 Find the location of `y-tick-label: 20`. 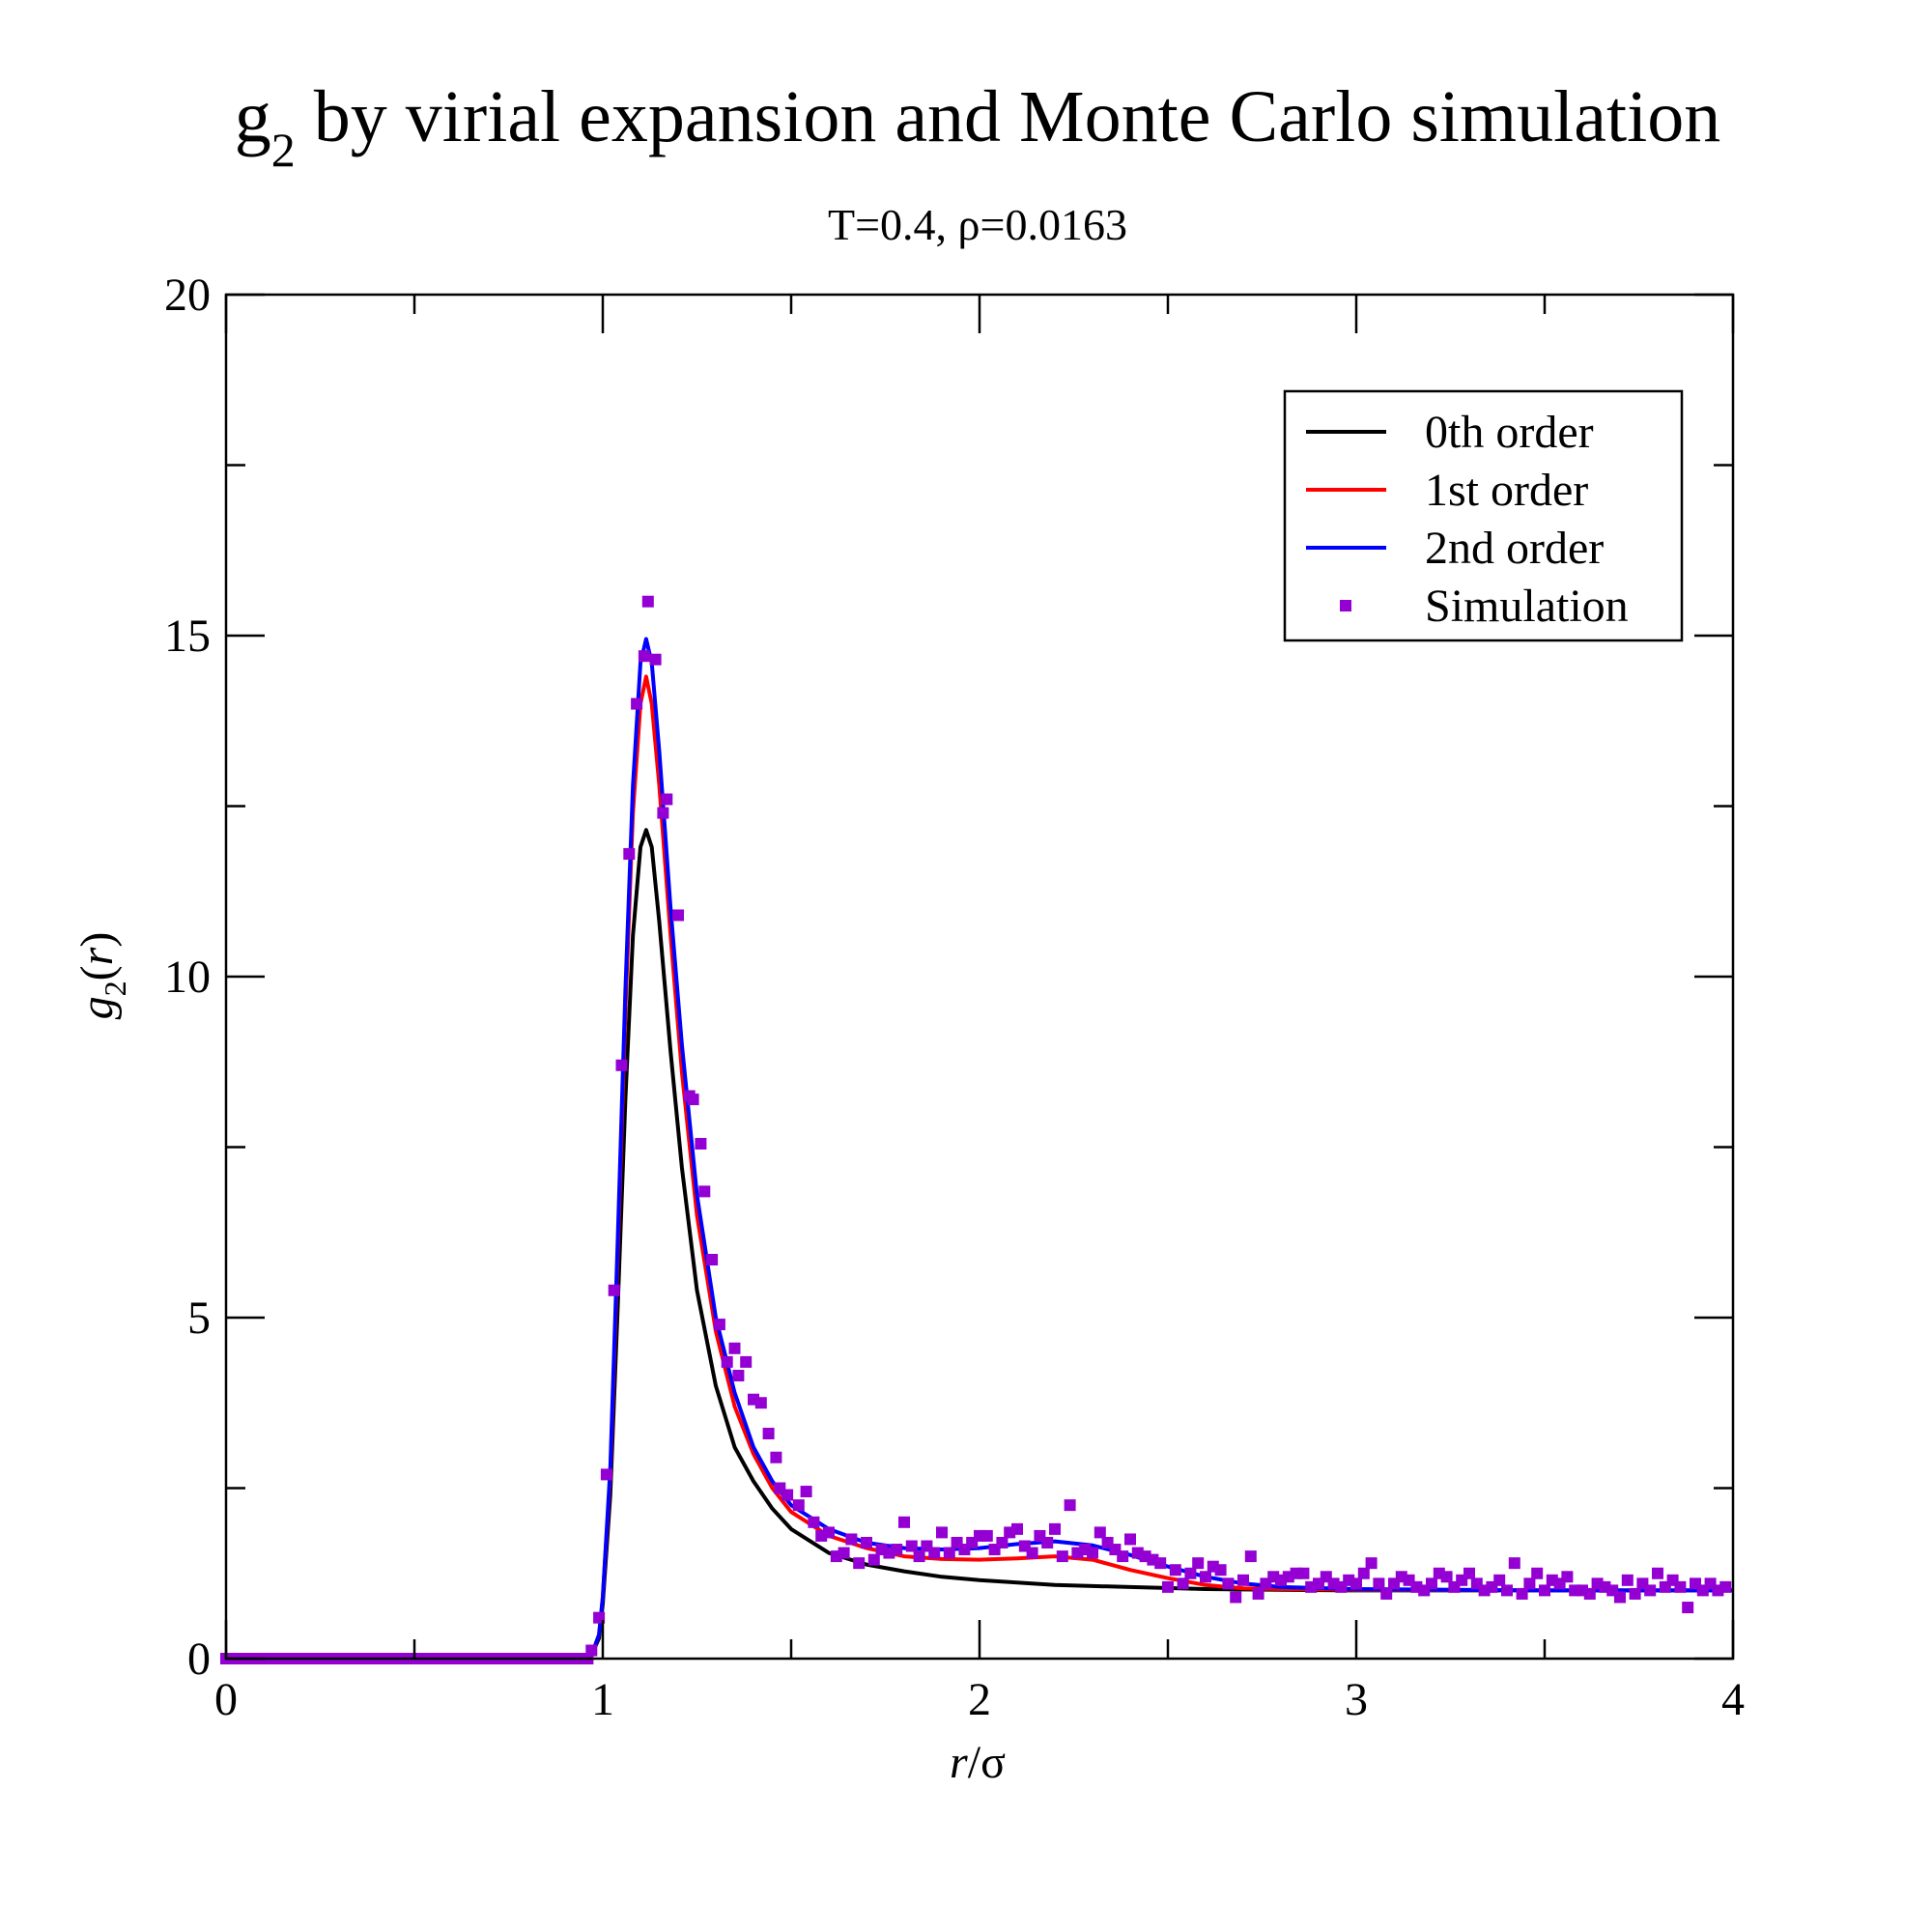

y-tick-label: 20 is located at coordinates (187, 295).